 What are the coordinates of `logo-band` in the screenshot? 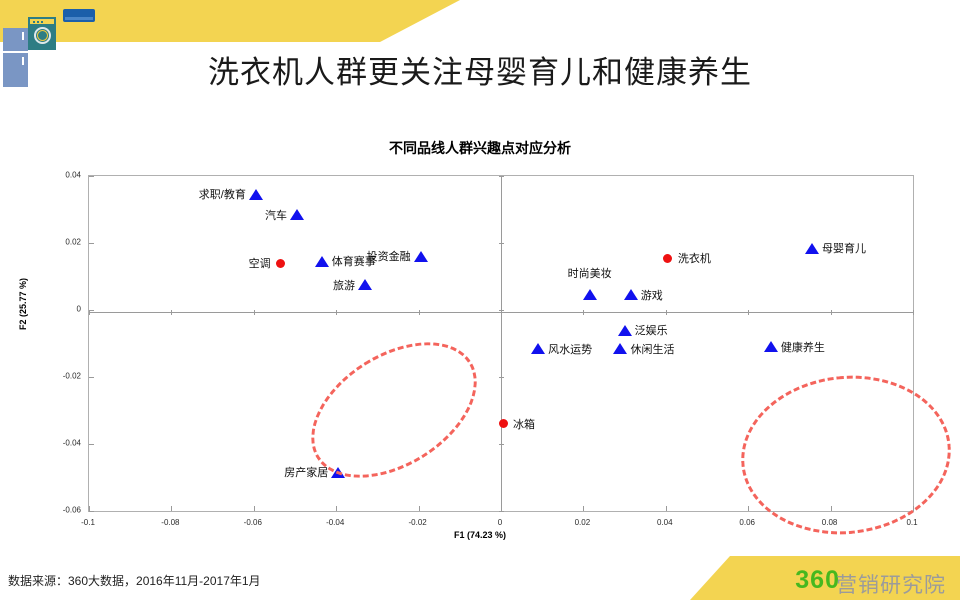 It's located at (825, 578).